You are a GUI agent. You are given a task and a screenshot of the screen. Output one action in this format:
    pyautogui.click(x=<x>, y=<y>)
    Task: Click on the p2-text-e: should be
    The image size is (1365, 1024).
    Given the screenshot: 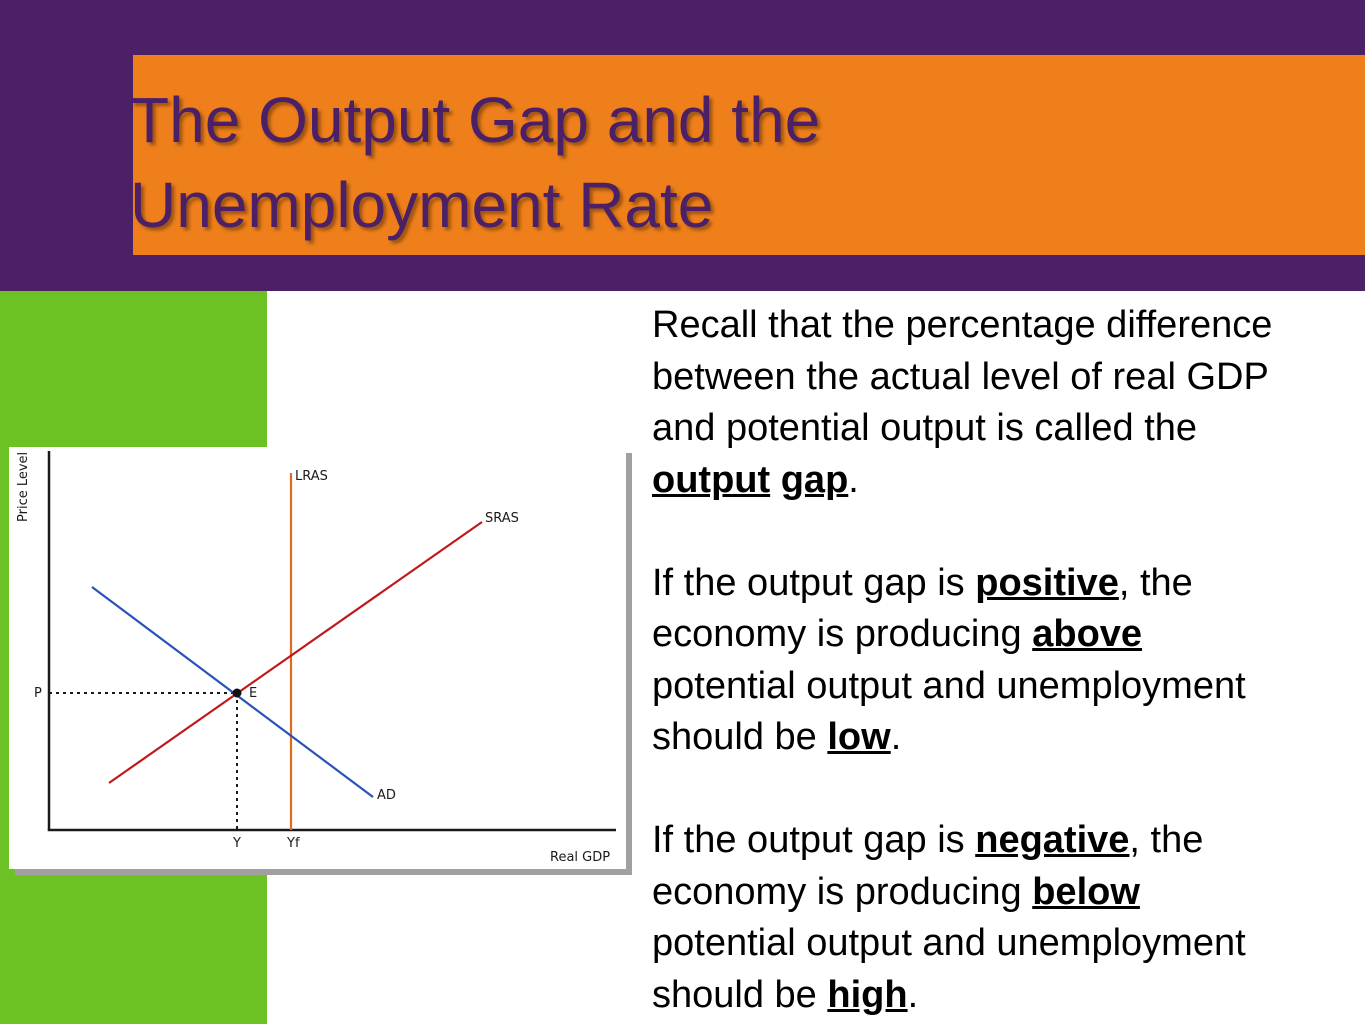 What is the action you would take?
    pyautogui.click(x=740, y=737)
    